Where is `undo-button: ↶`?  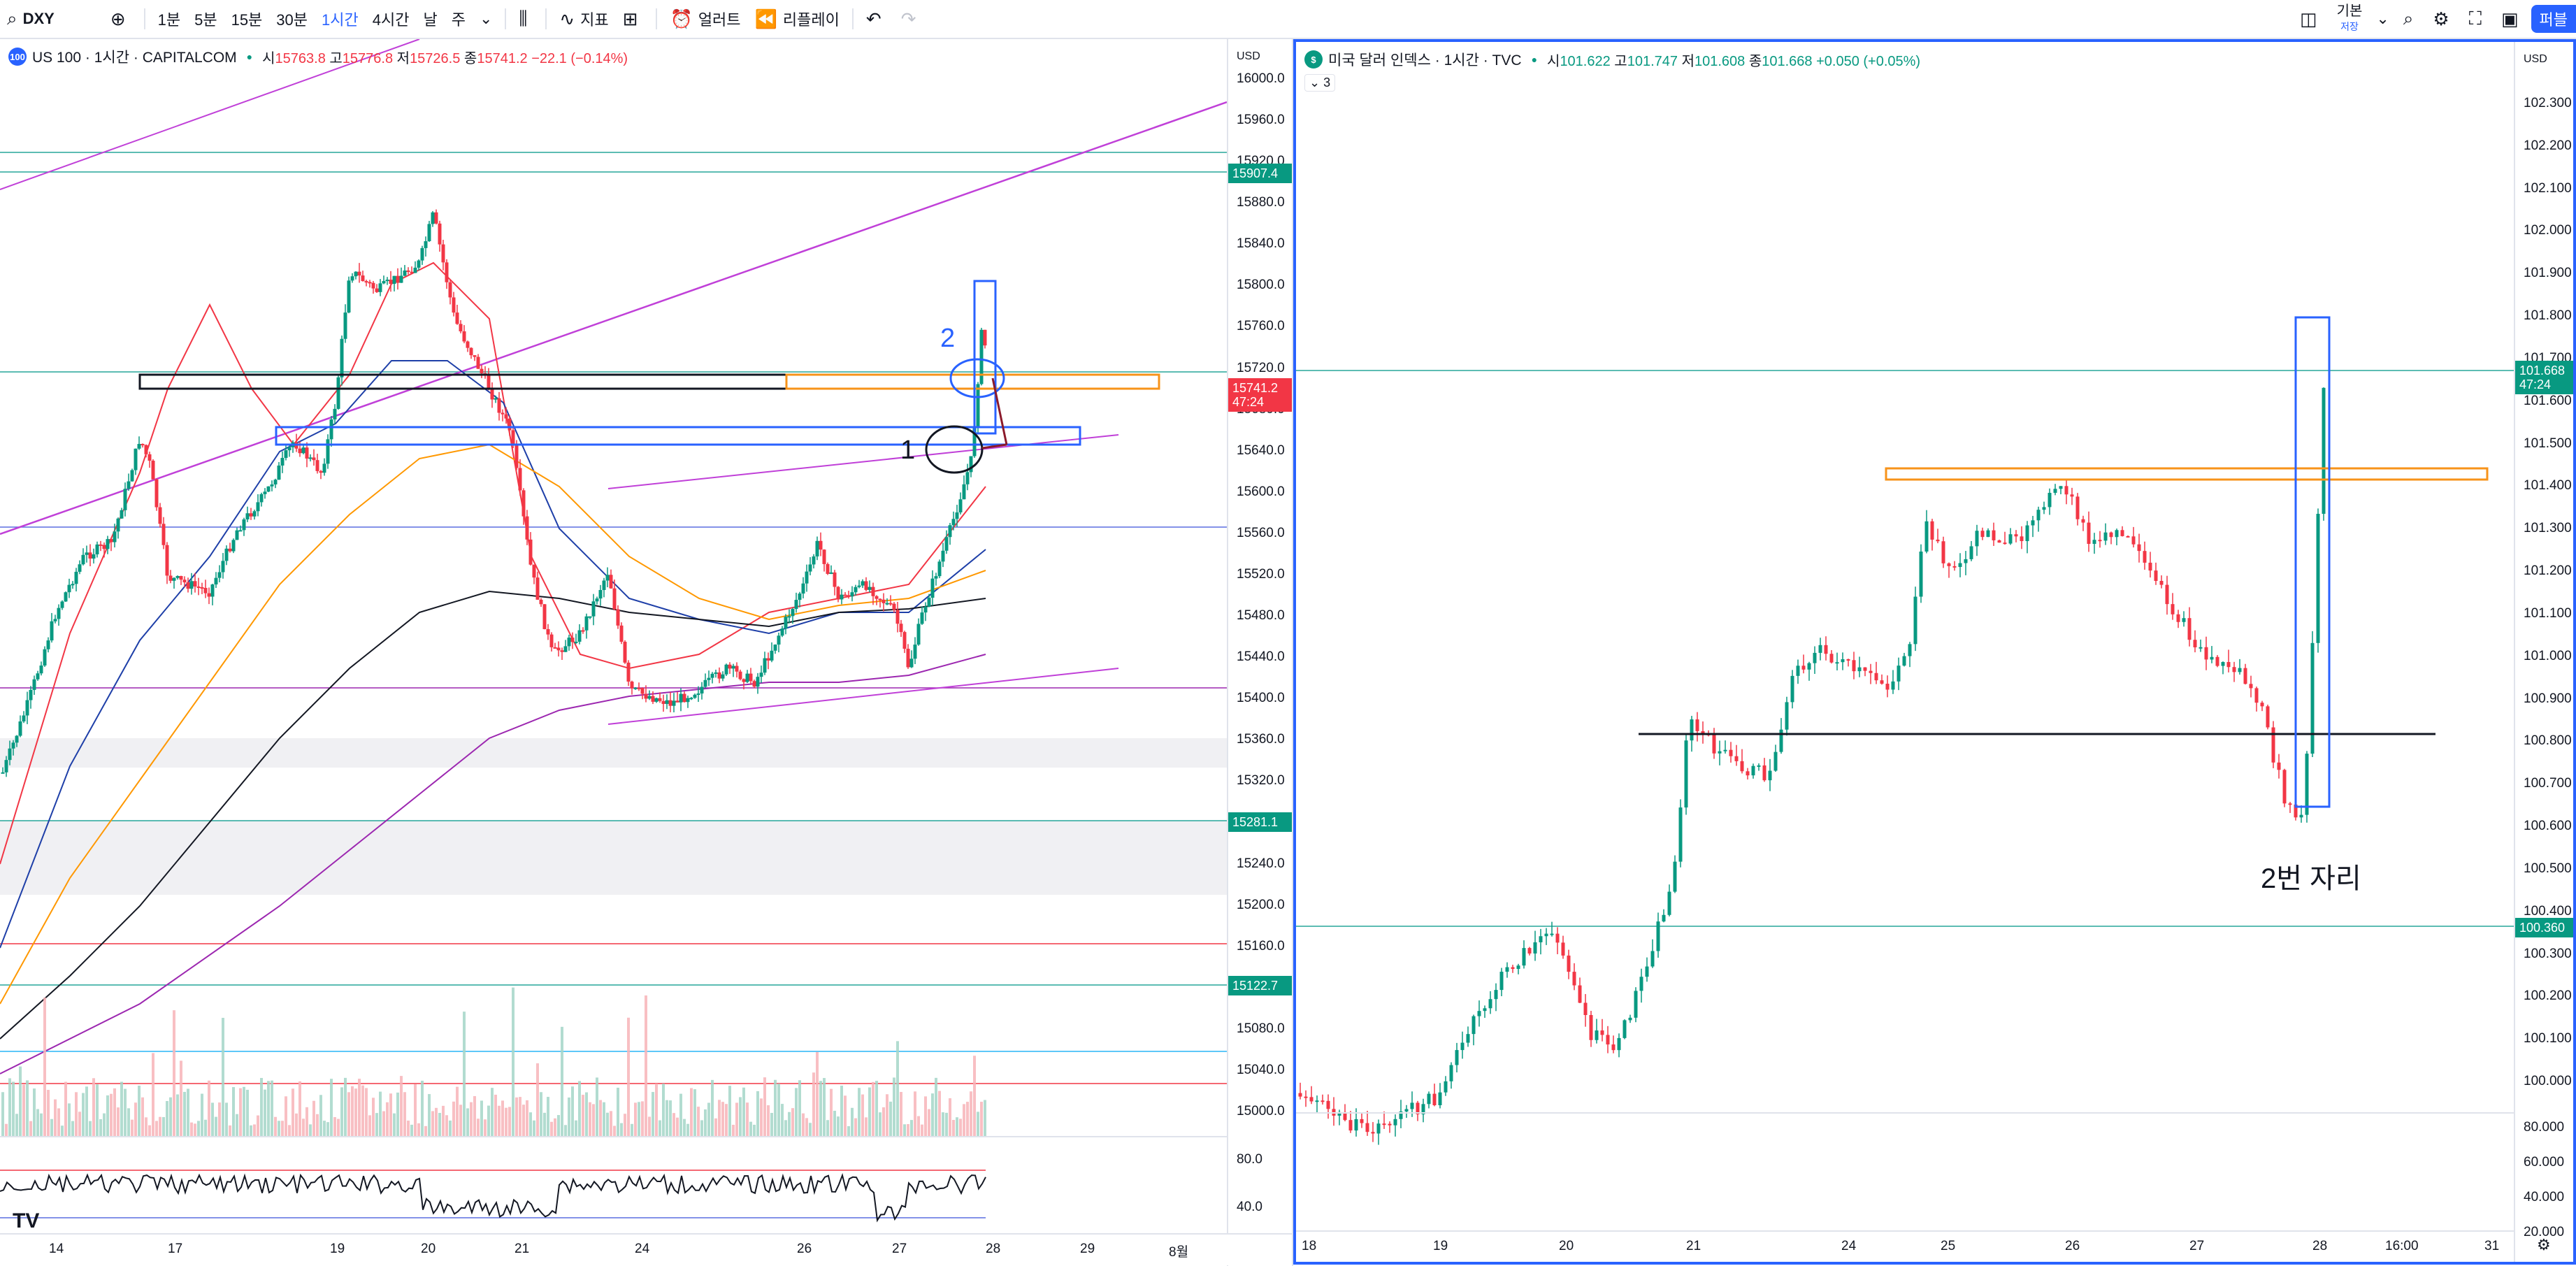
undo-button: ↶ is located at coordinates (876, 19).